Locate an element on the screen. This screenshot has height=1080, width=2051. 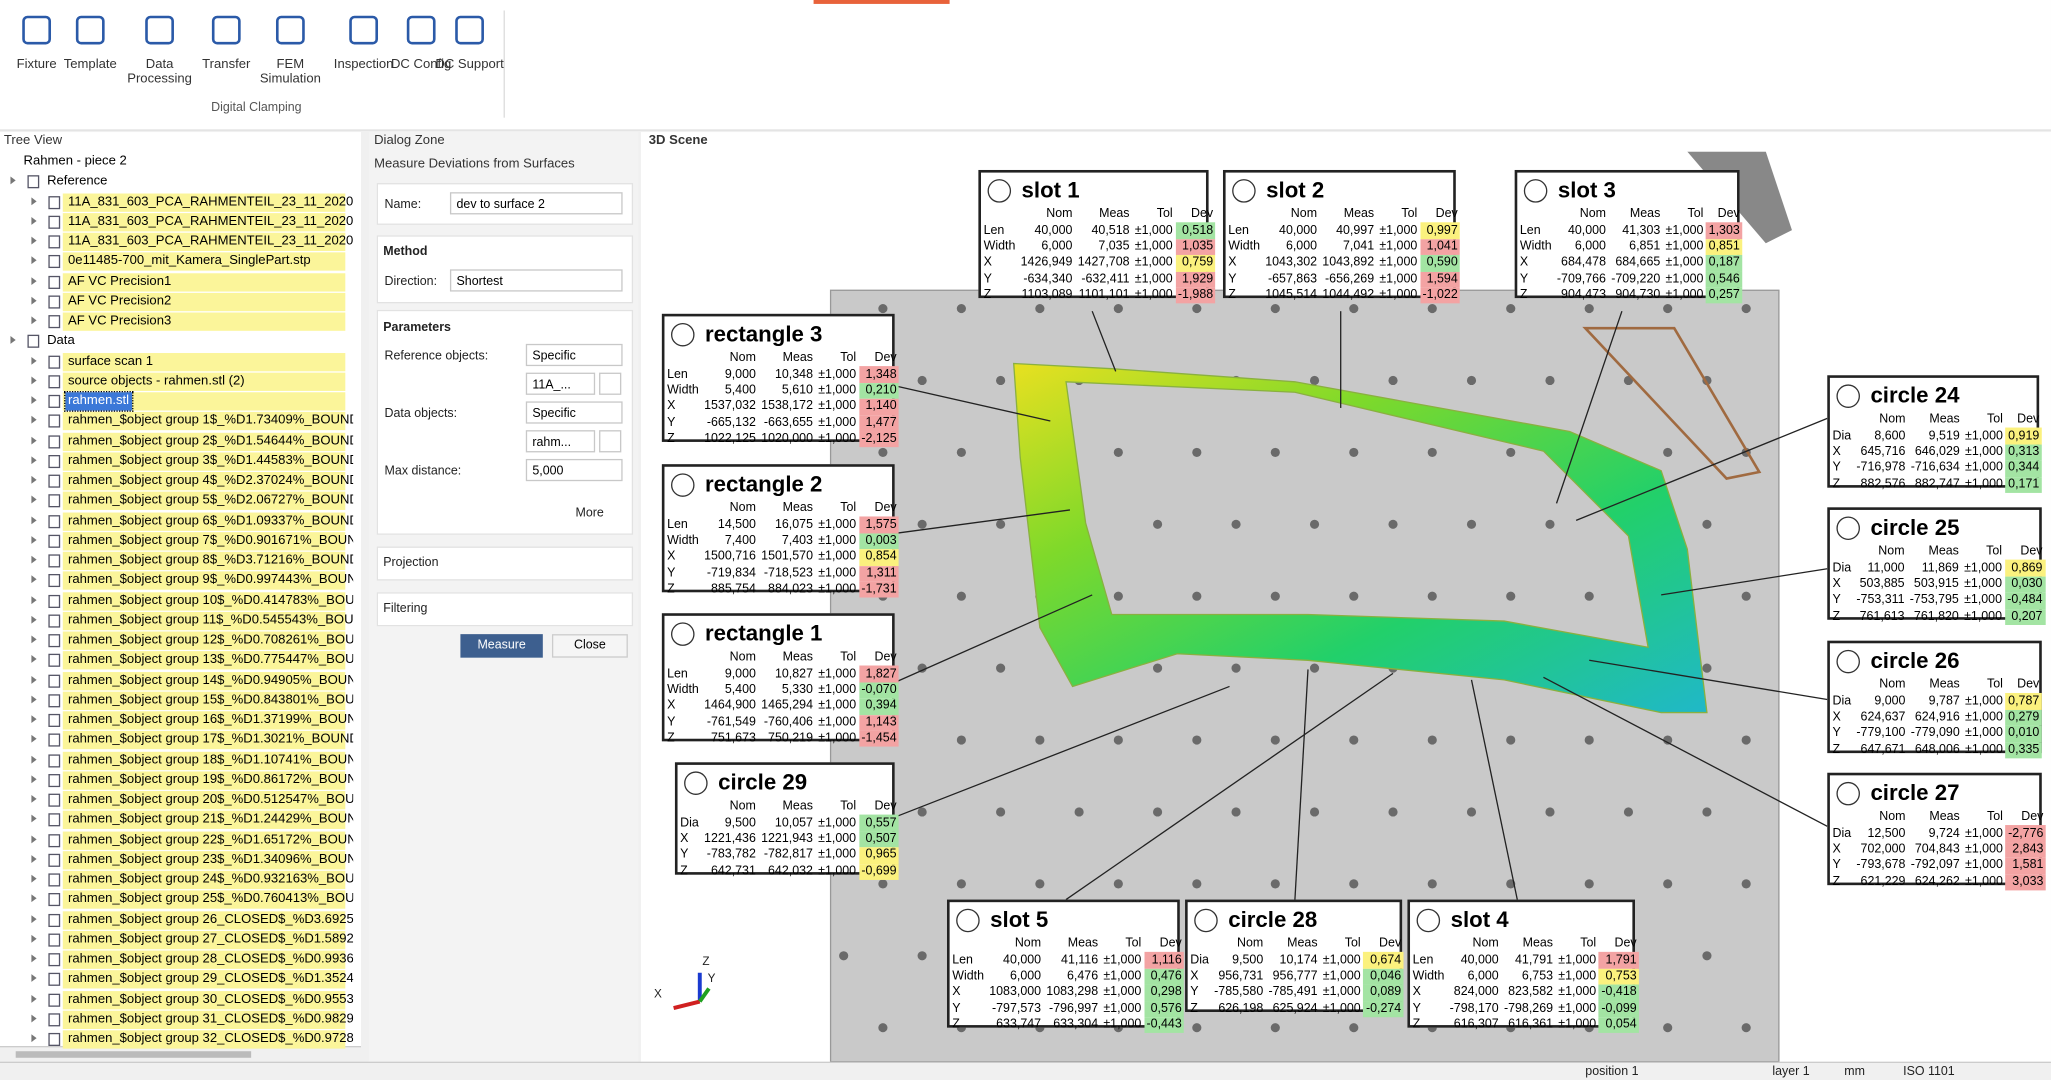
status-item: ISO 1101 is located at coordinates (1929, 1071).